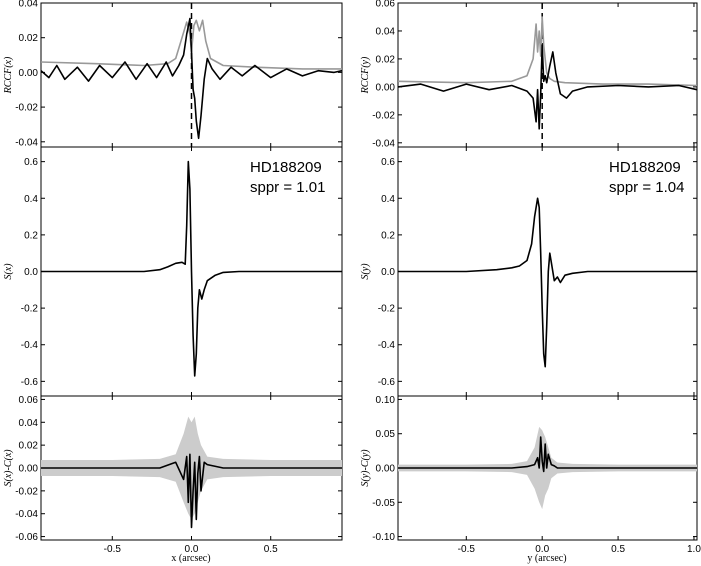 This screenshot has width=701, height=566. I want to click on y-tick-label: -0.10, so click(383, 537).